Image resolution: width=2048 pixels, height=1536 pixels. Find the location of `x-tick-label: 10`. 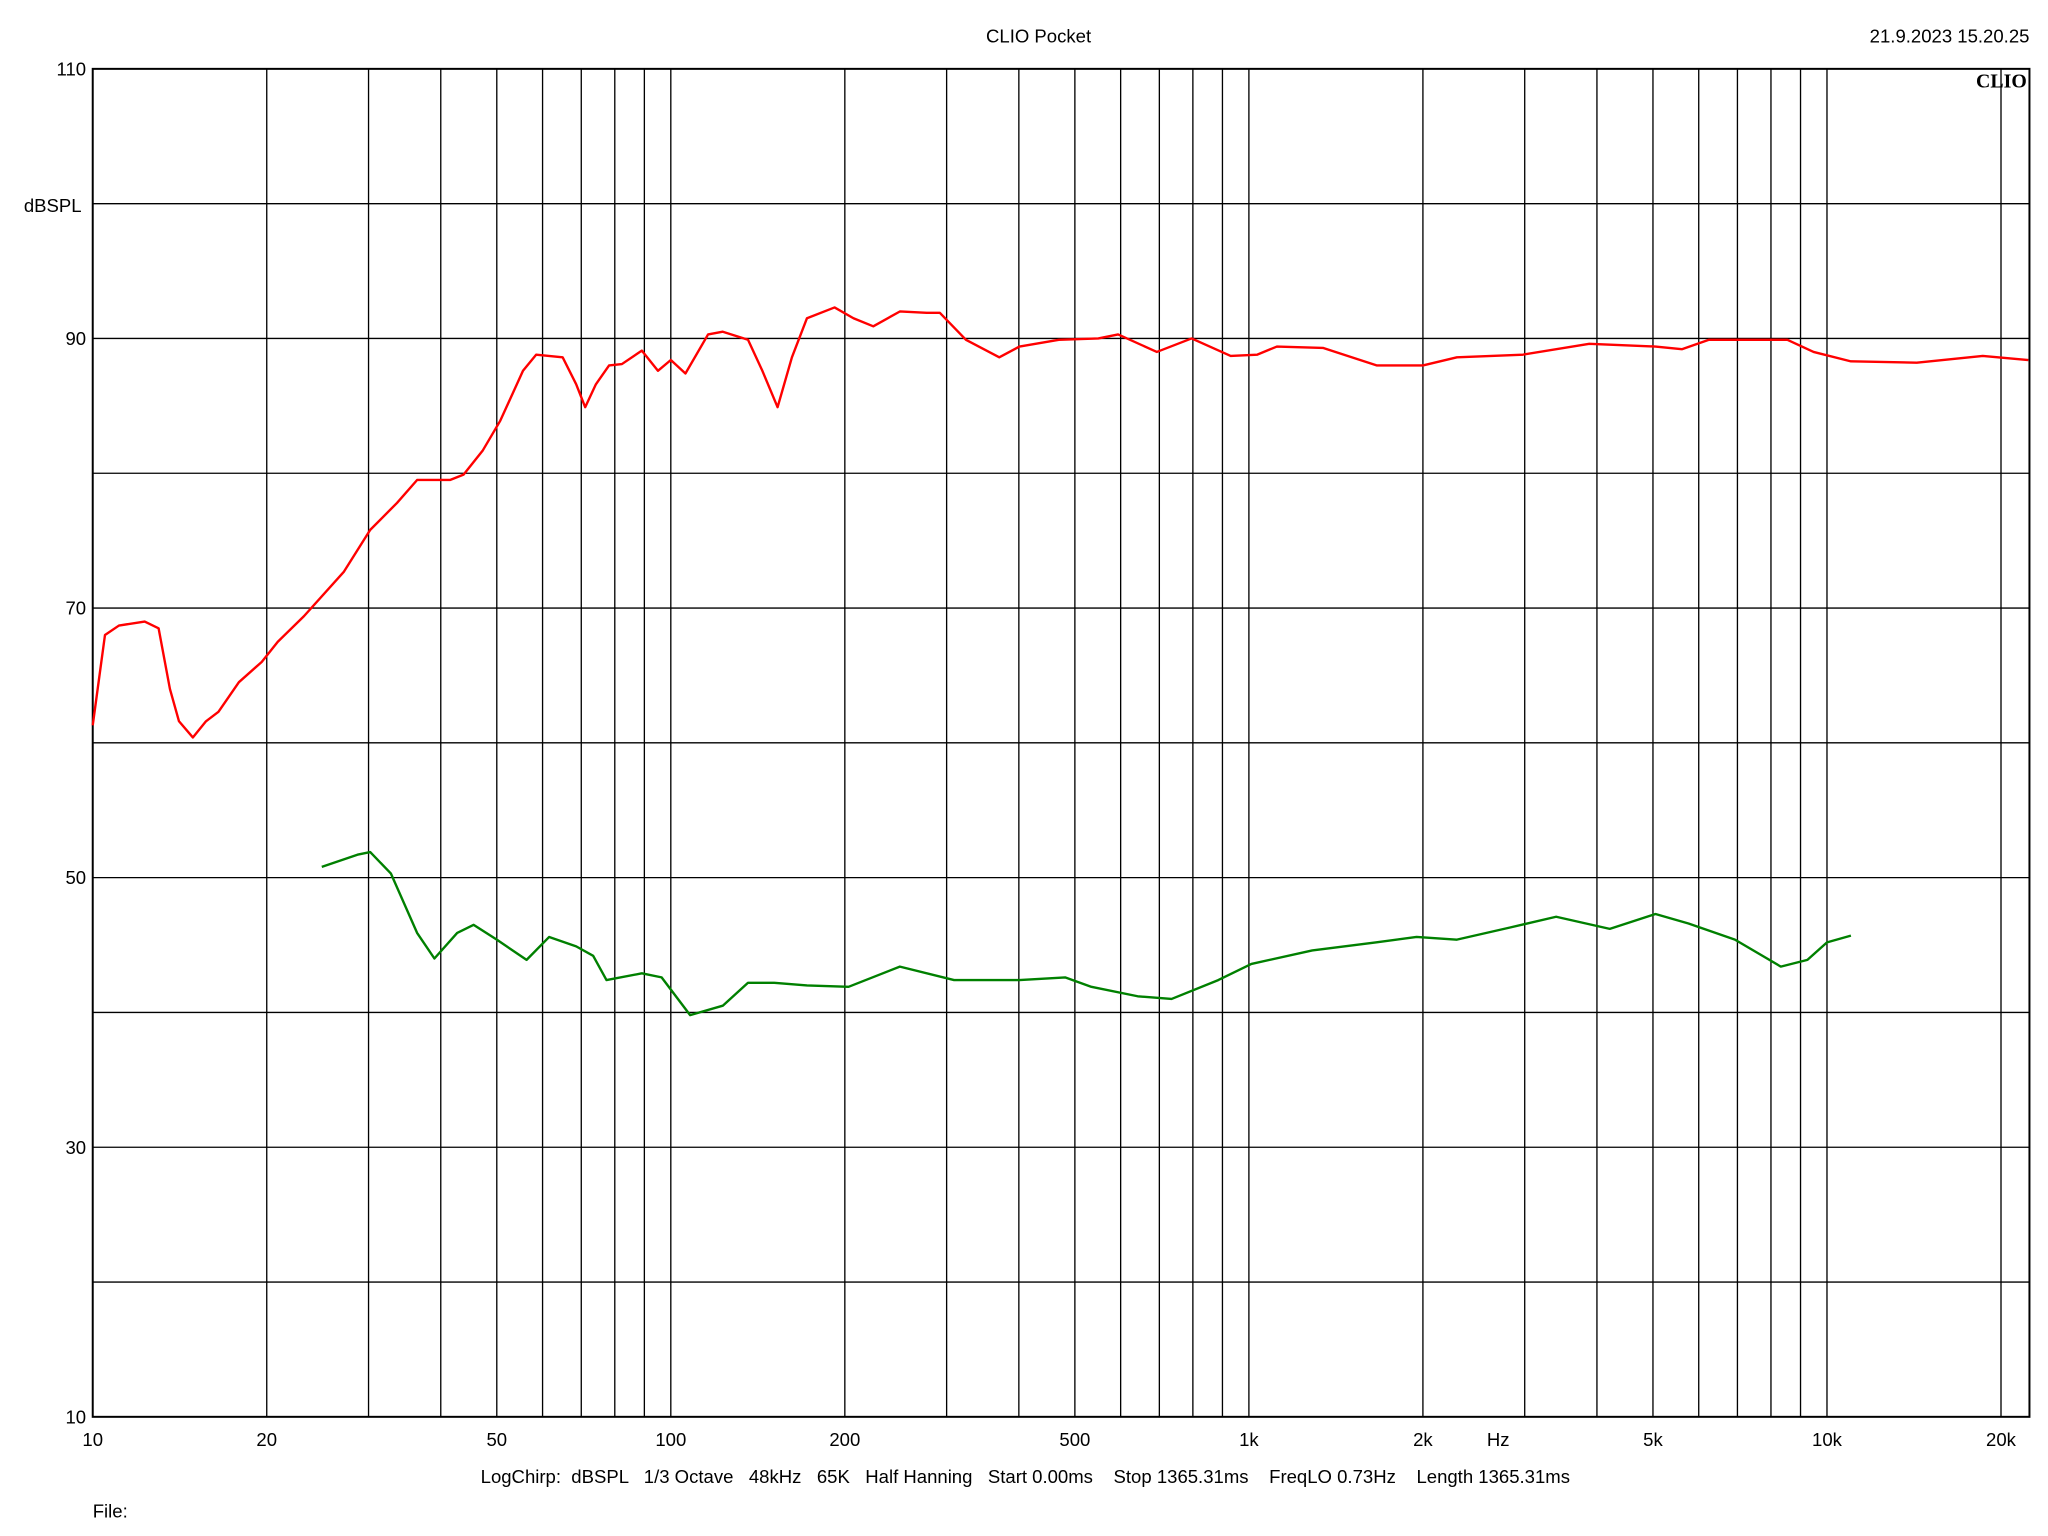

x-tick-label: 10 is located at coordinates (92, 1439).